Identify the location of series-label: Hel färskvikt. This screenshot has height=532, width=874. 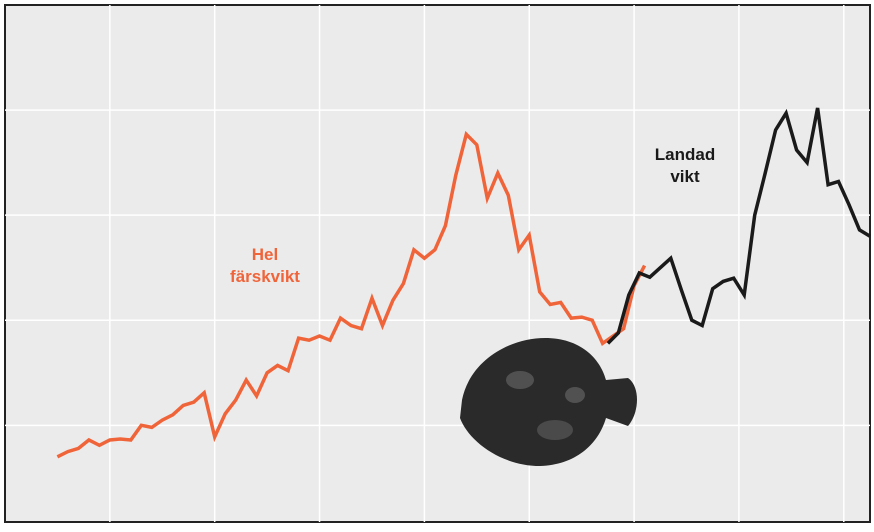
(265, 265).